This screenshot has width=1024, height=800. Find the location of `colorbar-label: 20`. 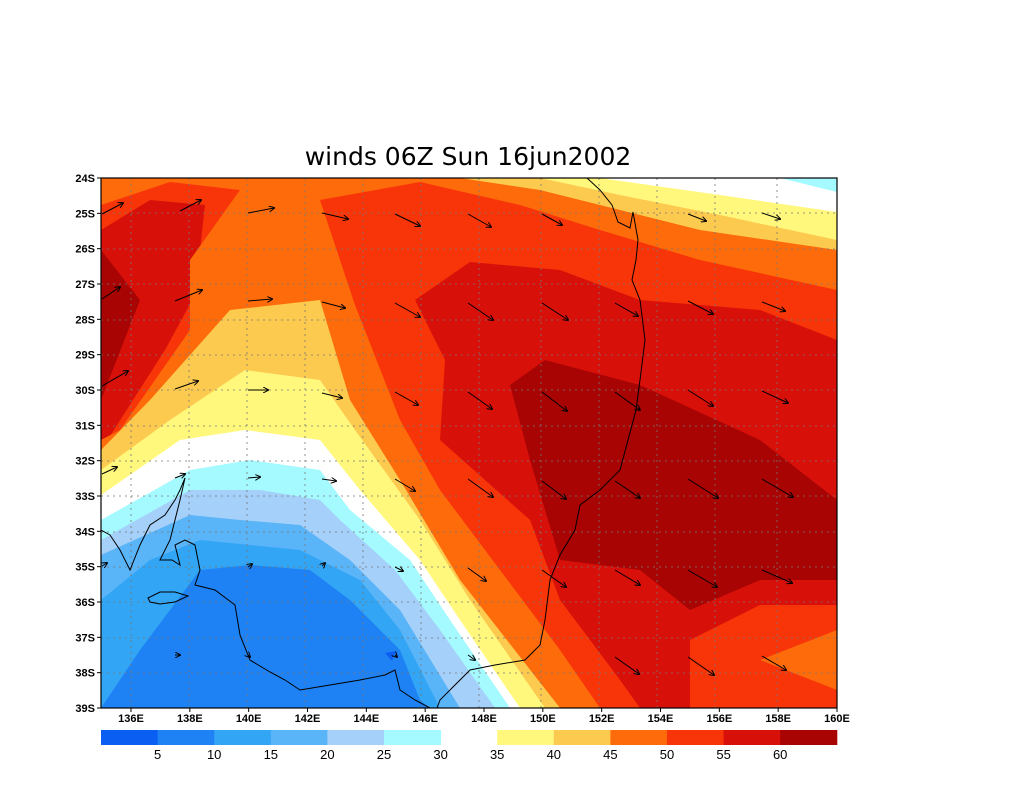

colorbar-label: 20 is located at coordinates (327, 754).